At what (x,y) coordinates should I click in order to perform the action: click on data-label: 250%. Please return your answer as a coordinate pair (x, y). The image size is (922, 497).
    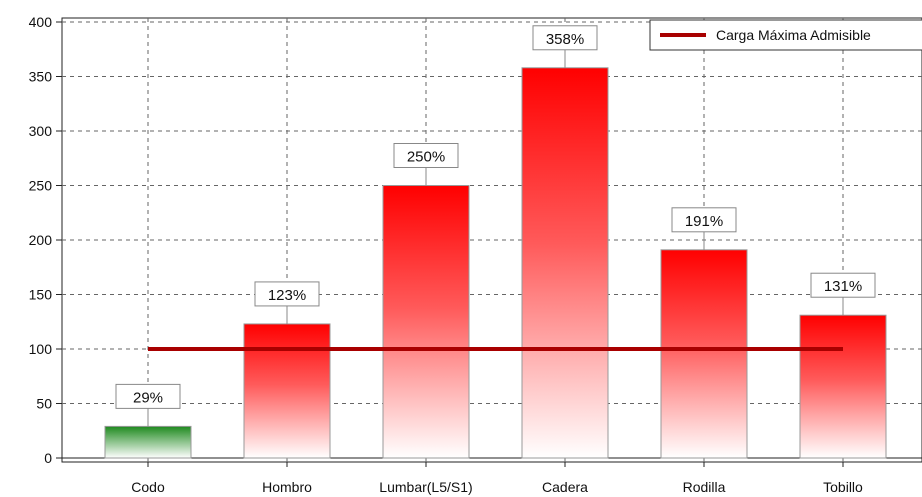
    Looking at the image, I should click on (426, 157).